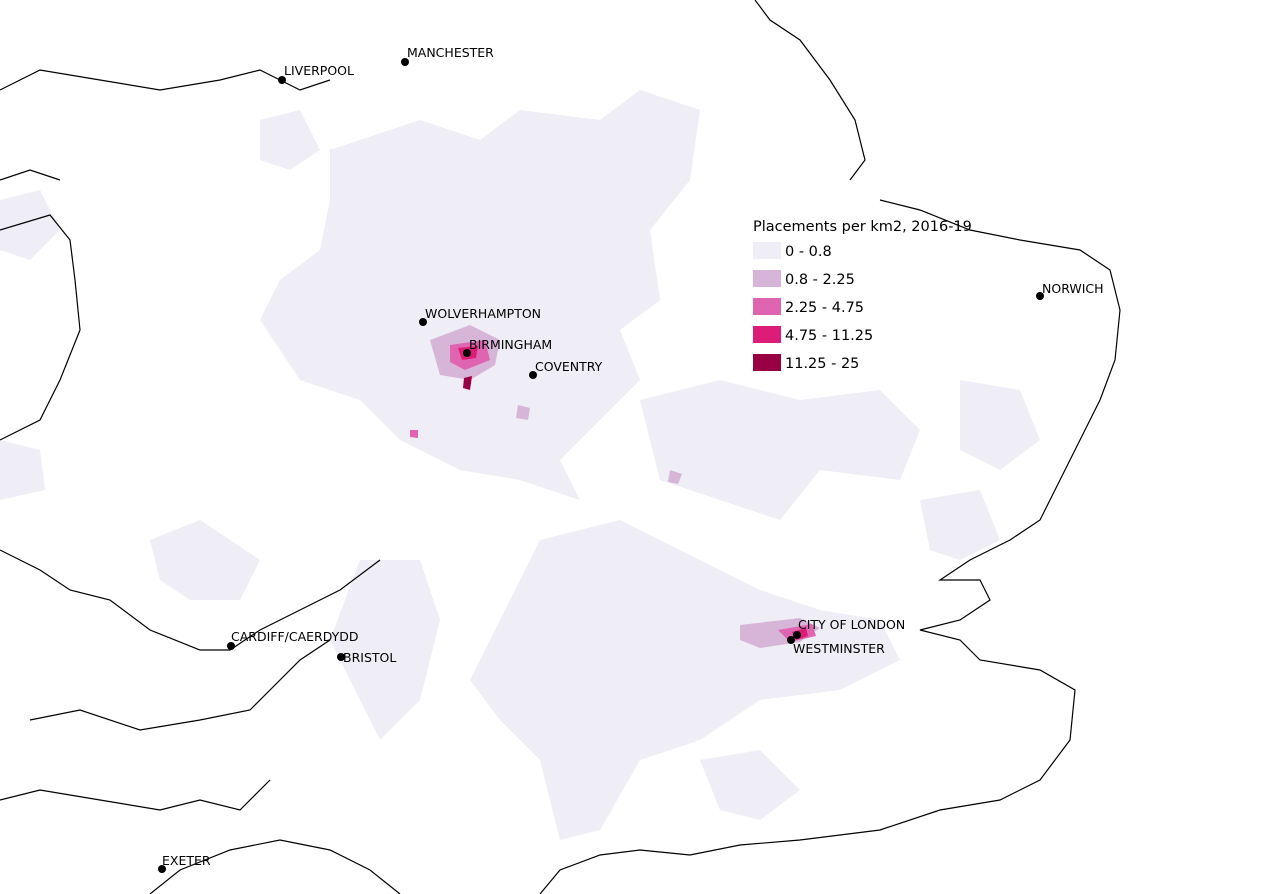 The height and width of the screenshot is (894, 1265). What do you see at coordinates (820, 280) in the screenshot?
I see `legend-label: 0.8 - 2.25` at bounding box center [820, 280].